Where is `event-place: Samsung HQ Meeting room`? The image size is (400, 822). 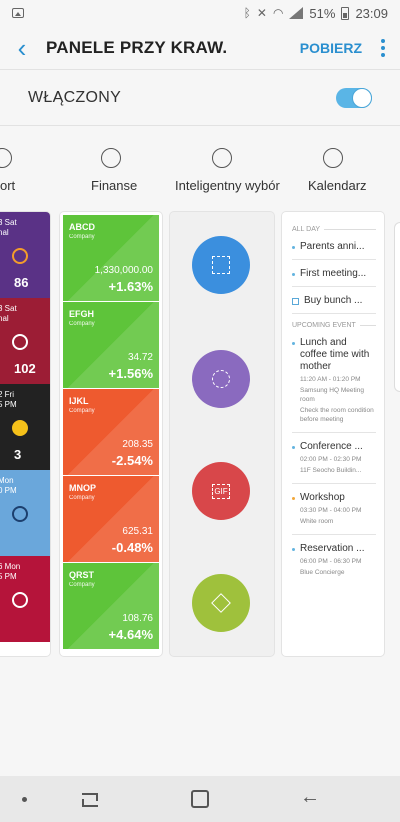
event-place: Samsung HQ Meeting room is located at coordinates (332, 395).